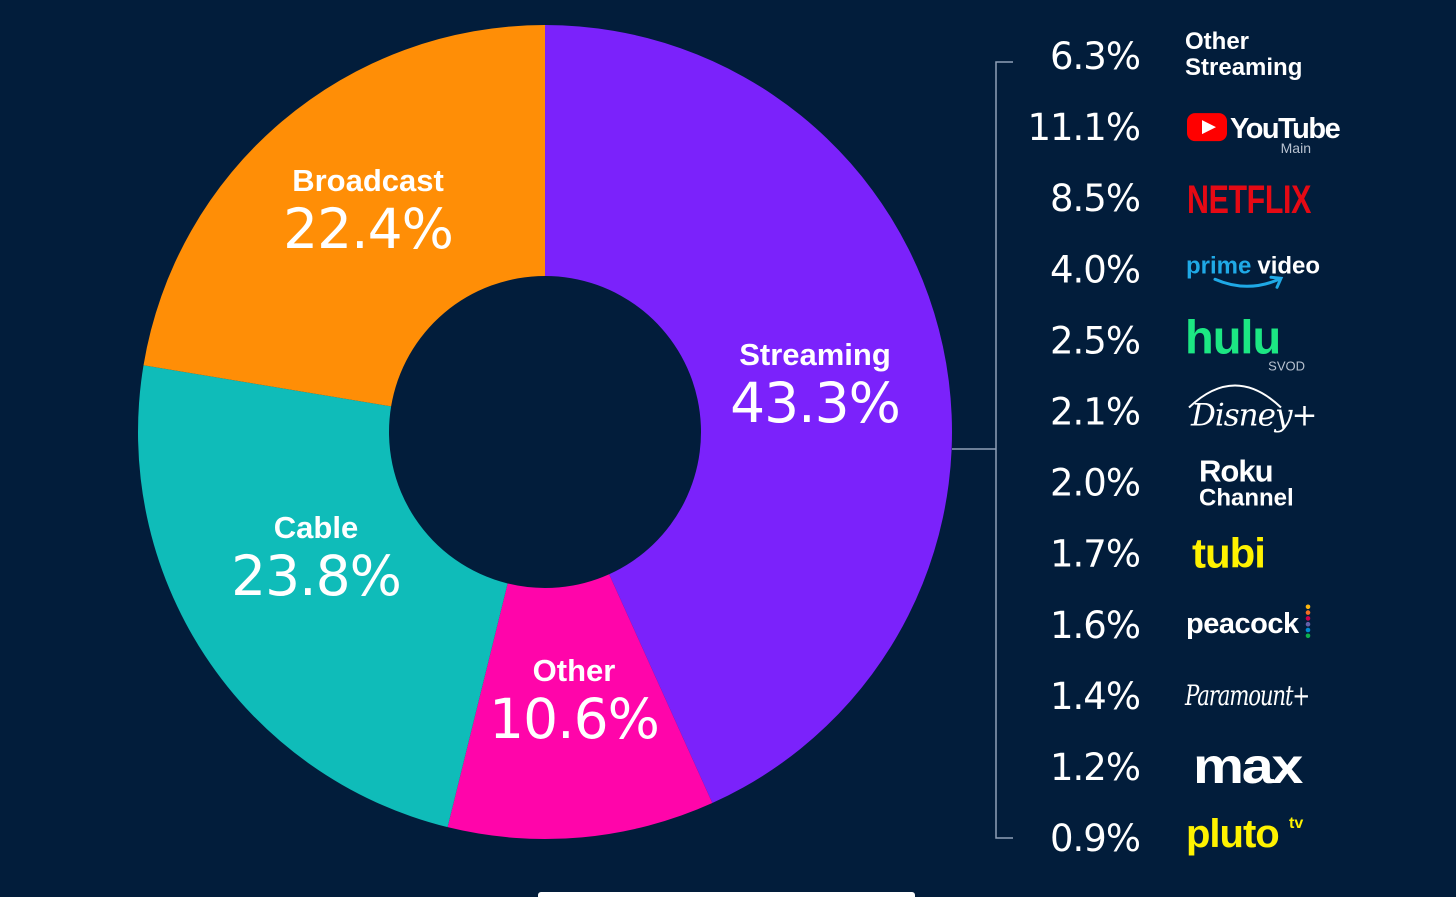 The image size is (1456, 897). I want to click on brand-logo-other-streaming-line2: Streaming, so click(1243, 67).